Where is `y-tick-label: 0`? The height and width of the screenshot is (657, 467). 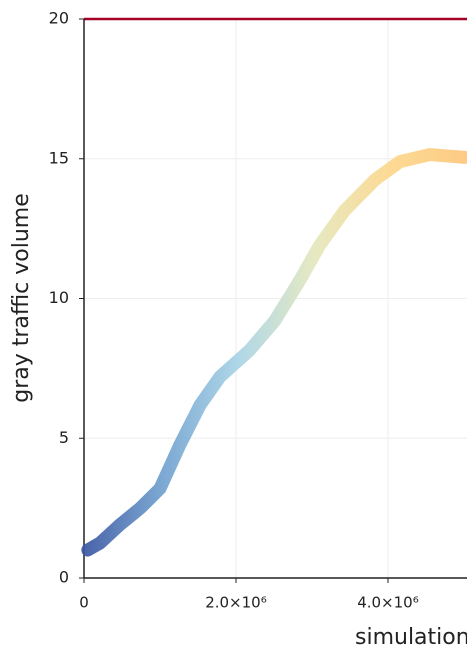
y-tick-label: 0 is located at coordinates (64, 577).